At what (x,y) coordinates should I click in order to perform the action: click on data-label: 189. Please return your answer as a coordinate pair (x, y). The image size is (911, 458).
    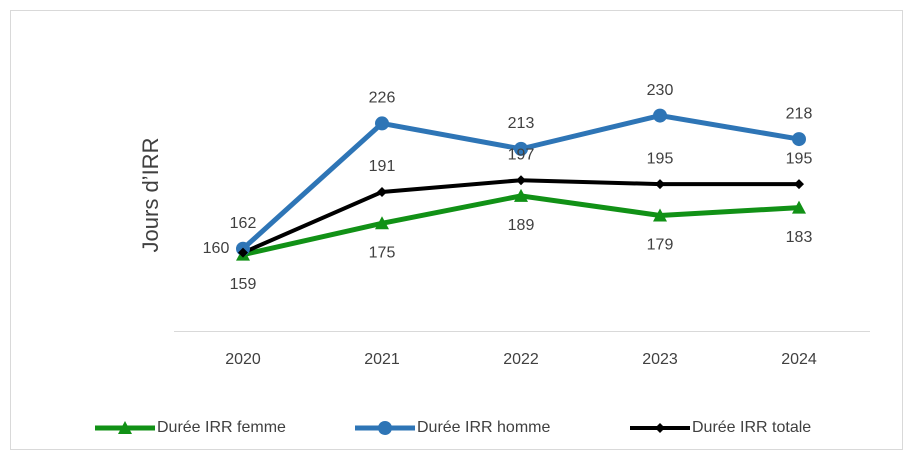
    Looking at the image, I should click on (521, 225).